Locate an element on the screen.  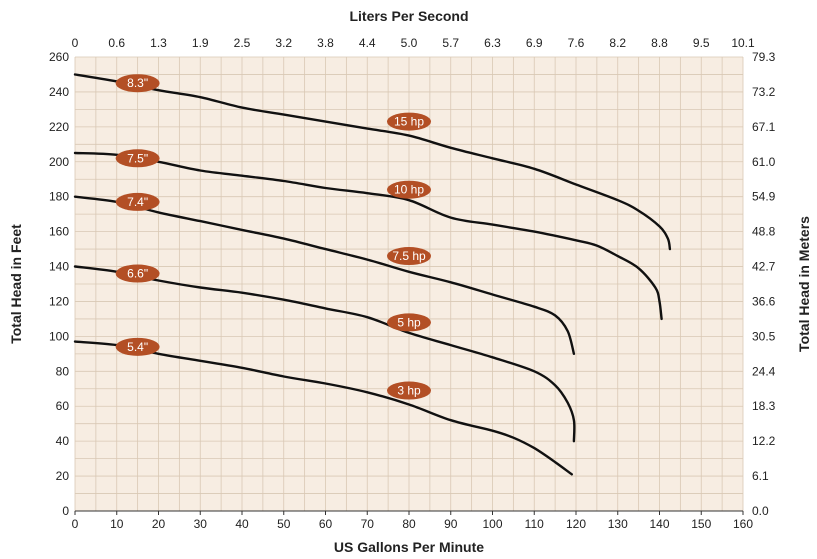
x2-tick-label: 4.4 is located at coordinates (367, 43).